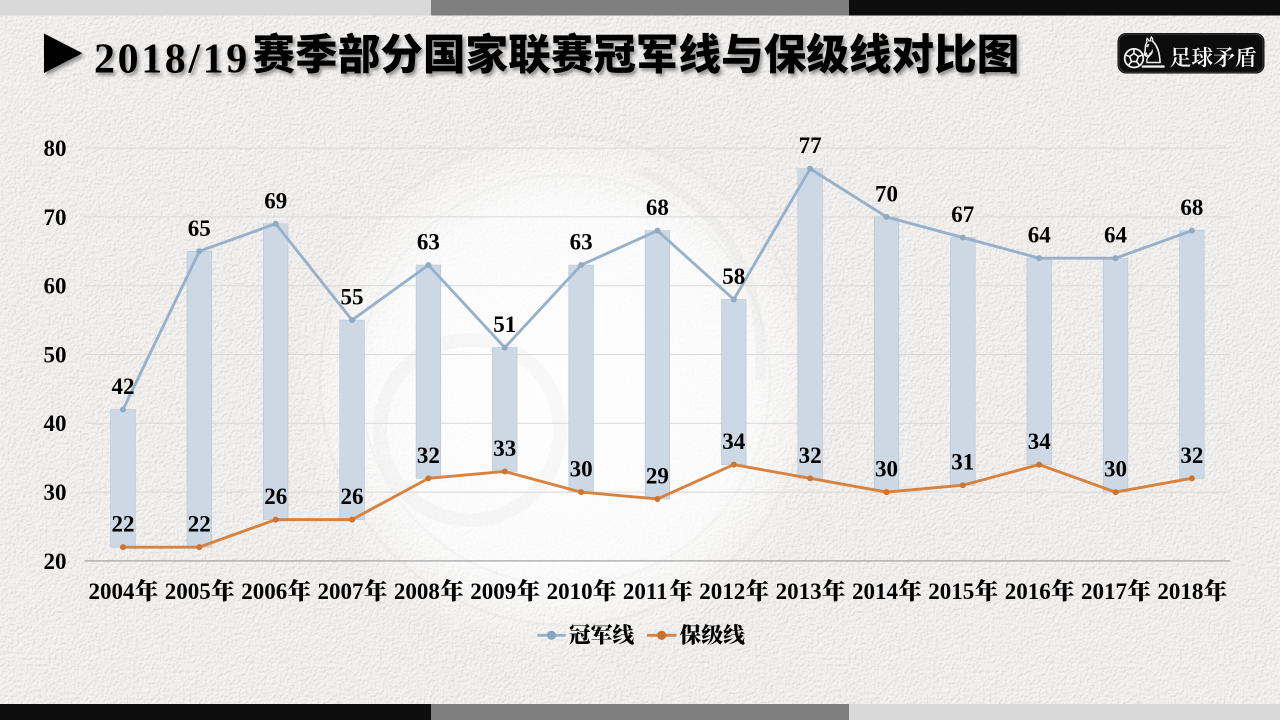 This screenshot has width=1280, height=720. What do you see at coordinates (962, 462) in the screenshot?
I see `svg-text: 31` at bounding box center [962, 462].